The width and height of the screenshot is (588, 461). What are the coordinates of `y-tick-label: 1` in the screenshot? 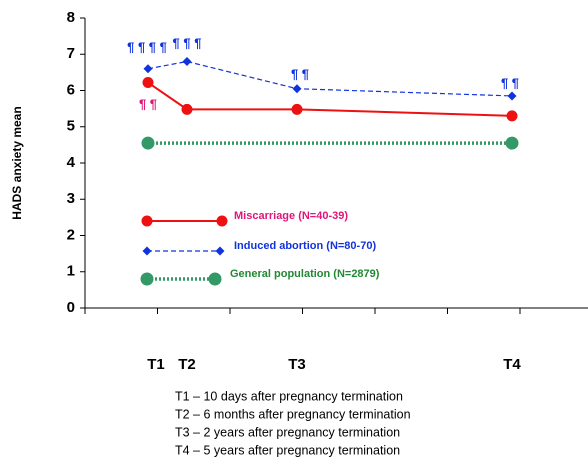 It's located at (71, 271).